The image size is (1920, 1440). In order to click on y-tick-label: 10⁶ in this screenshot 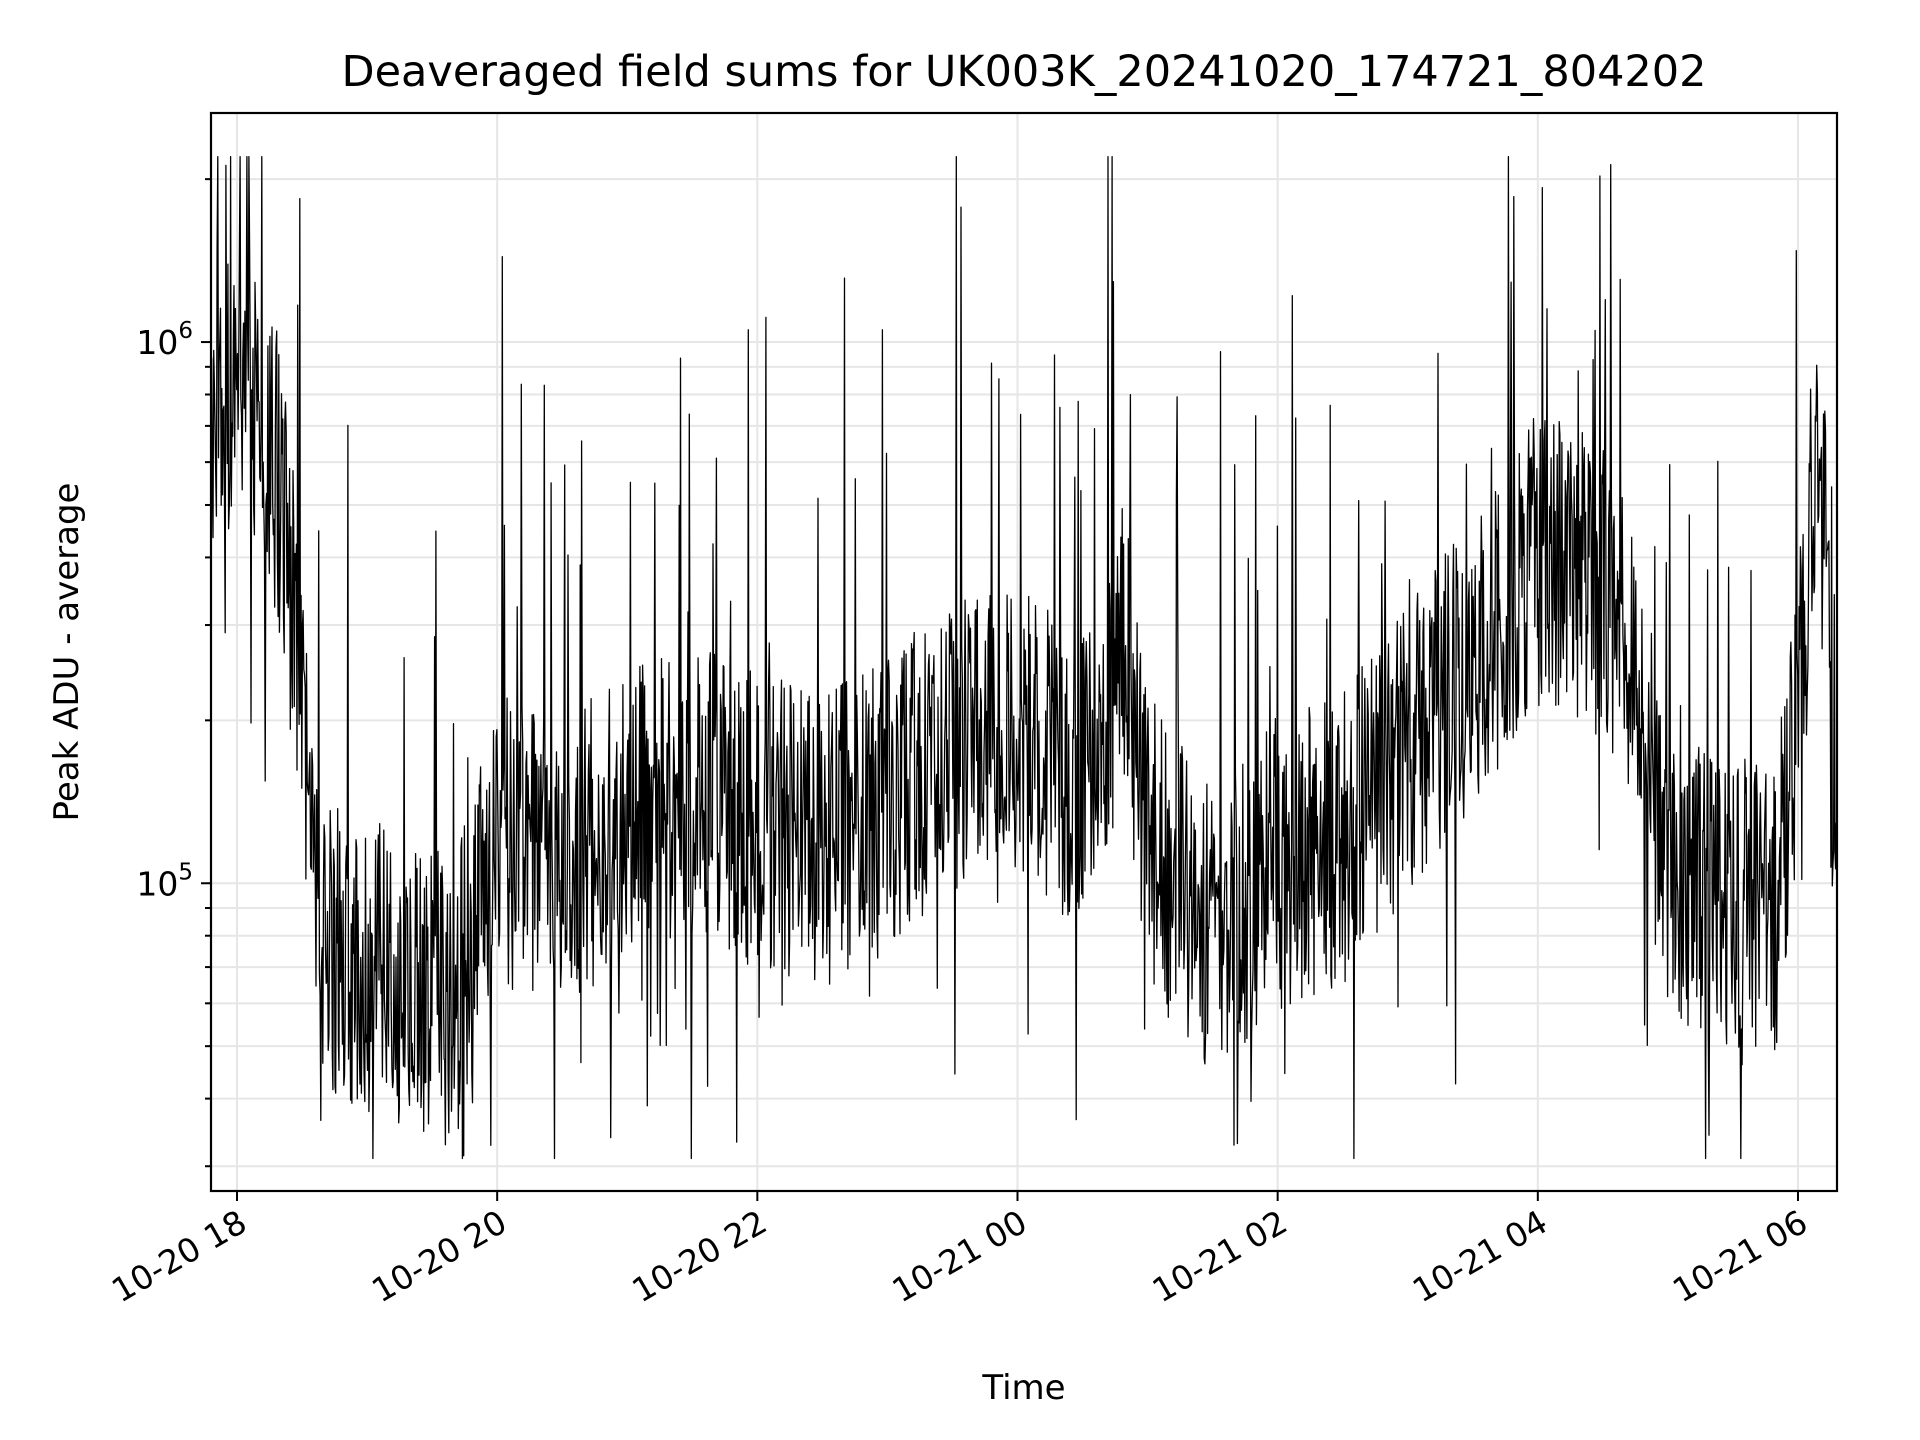, I will do `click(164, 340)`.